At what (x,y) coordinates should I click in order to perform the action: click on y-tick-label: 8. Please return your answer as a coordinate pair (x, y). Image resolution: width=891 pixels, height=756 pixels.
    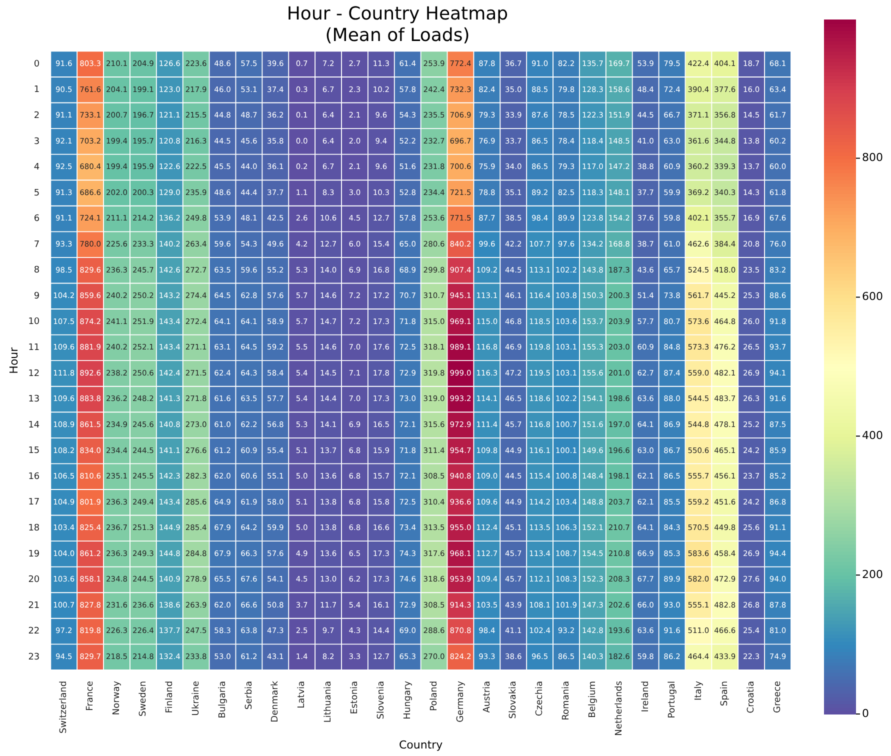
    Looking at the image, I should click on (37, 271).